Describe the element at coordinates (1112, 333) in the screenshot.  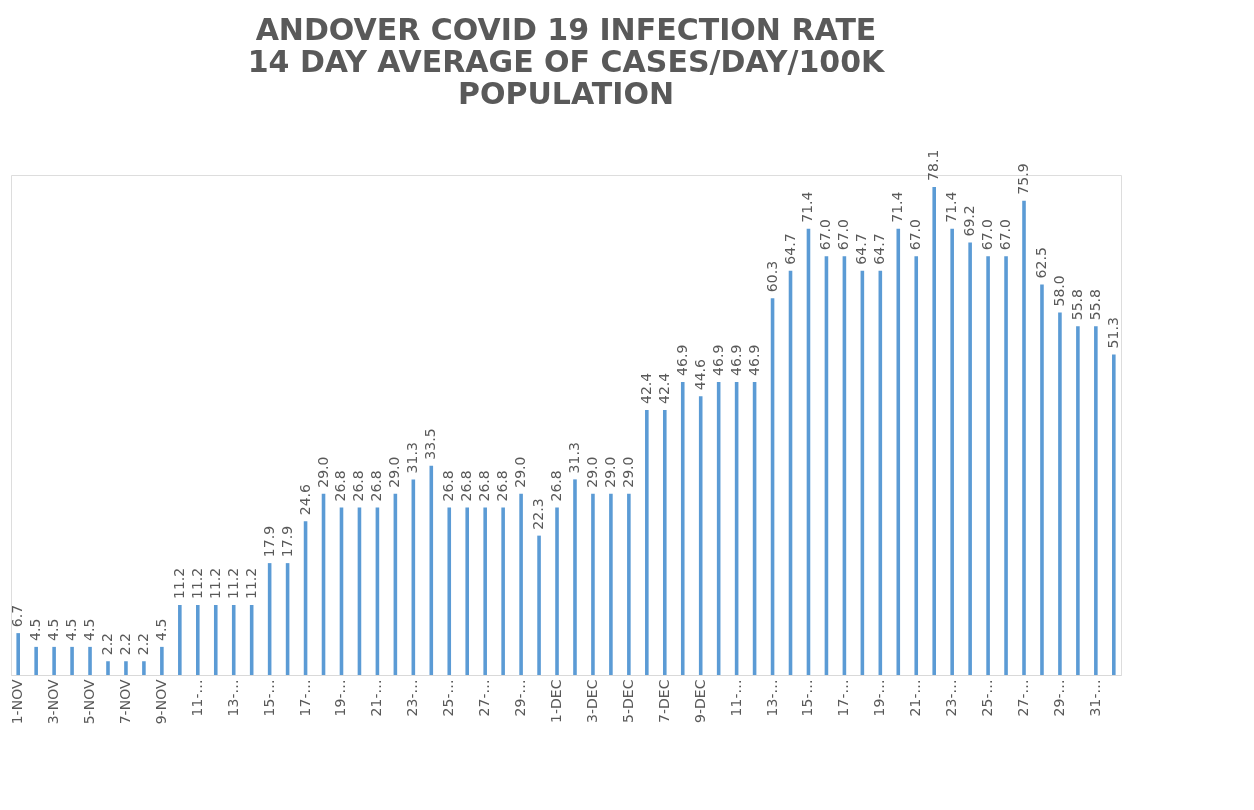
I see `data-label: 51.3` at that location.